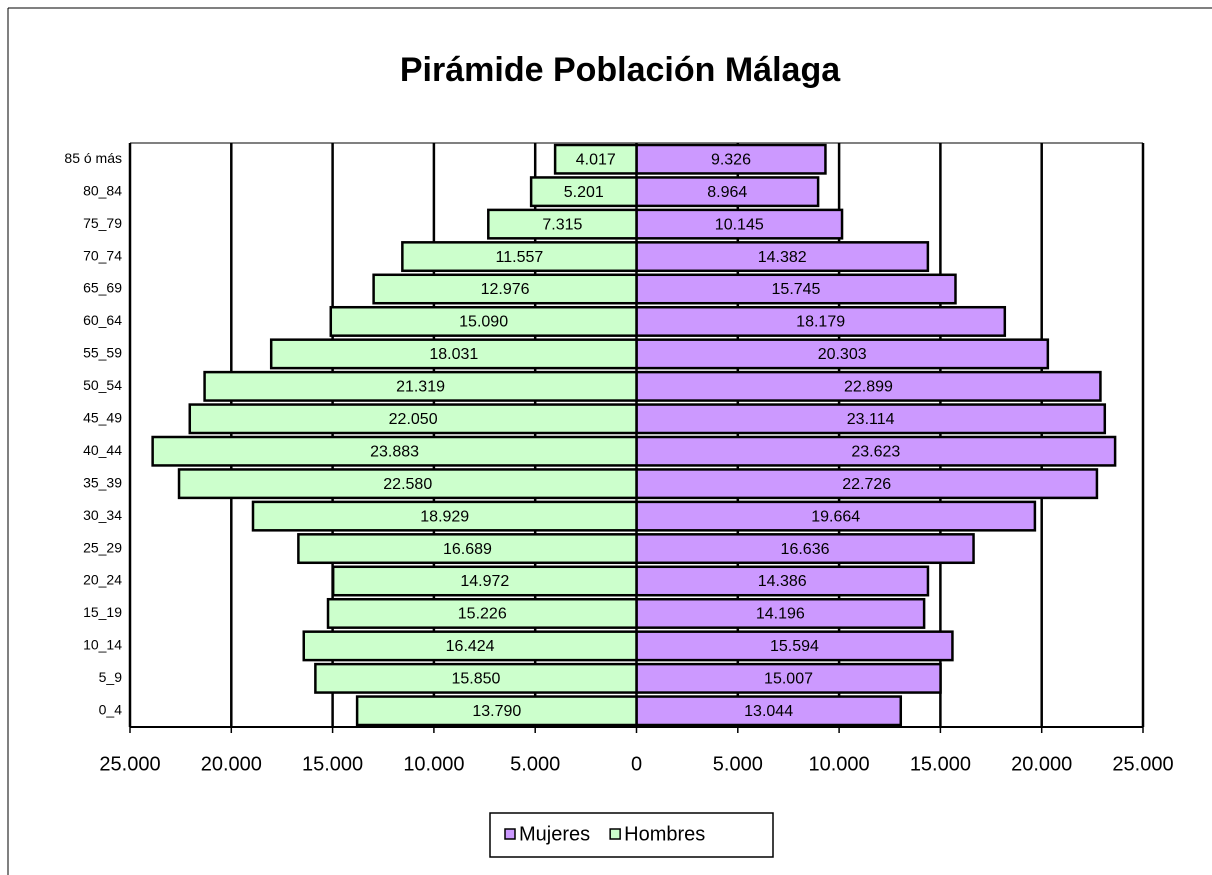  I want to click on data-label: 18.031, so click(453, 354).